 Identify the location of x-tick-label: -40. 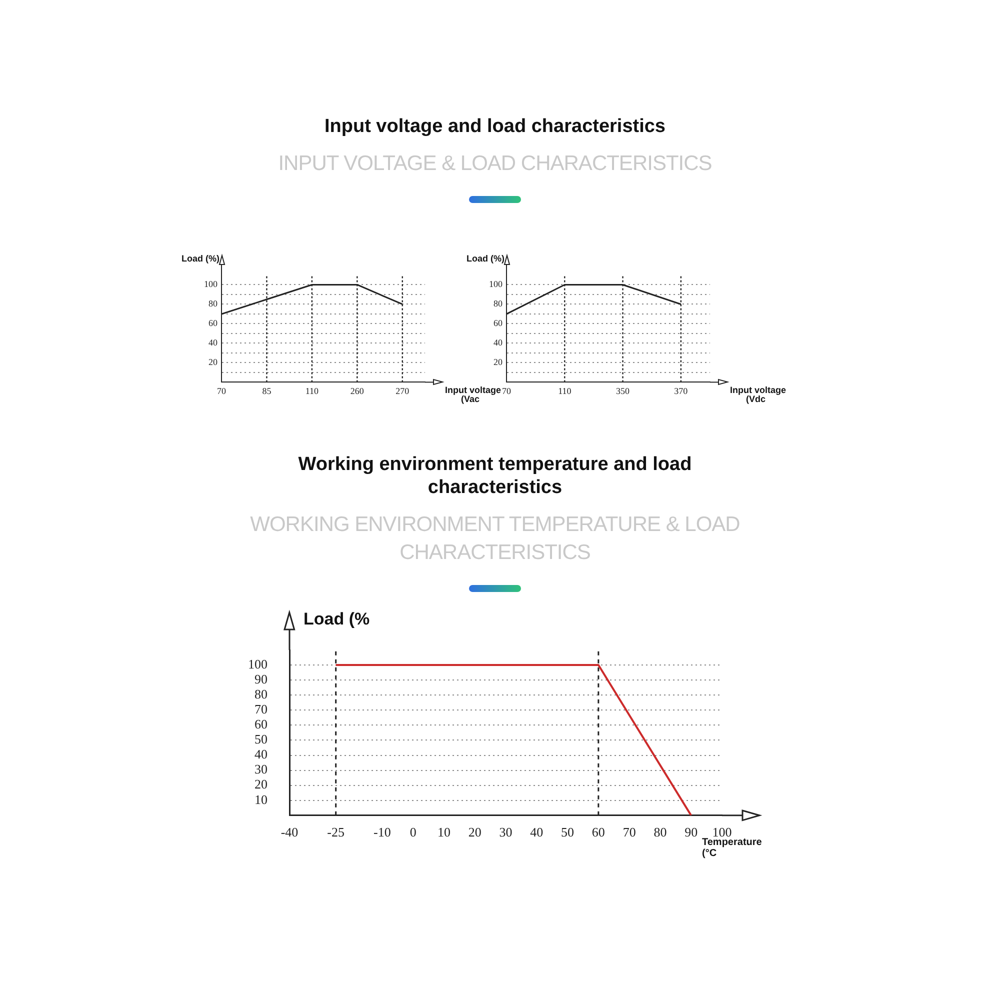
(289, 832).